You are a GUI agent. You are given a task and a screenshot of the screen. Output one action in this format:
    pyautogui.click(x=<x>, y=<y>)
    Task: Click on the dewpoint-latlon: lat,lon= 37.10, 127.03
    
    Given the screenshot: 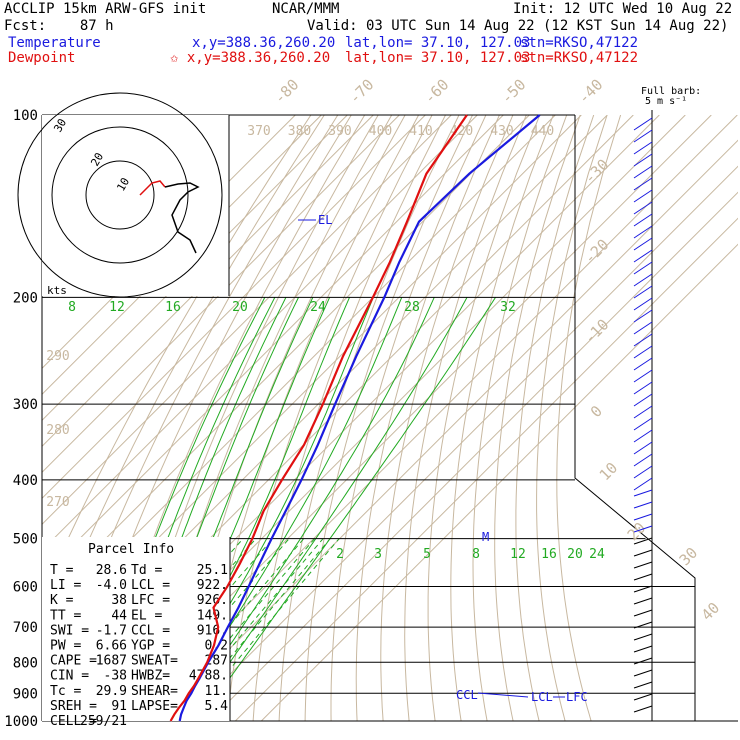 What is the action you would take?
    pyautogui.click(x=438, y=58)
    